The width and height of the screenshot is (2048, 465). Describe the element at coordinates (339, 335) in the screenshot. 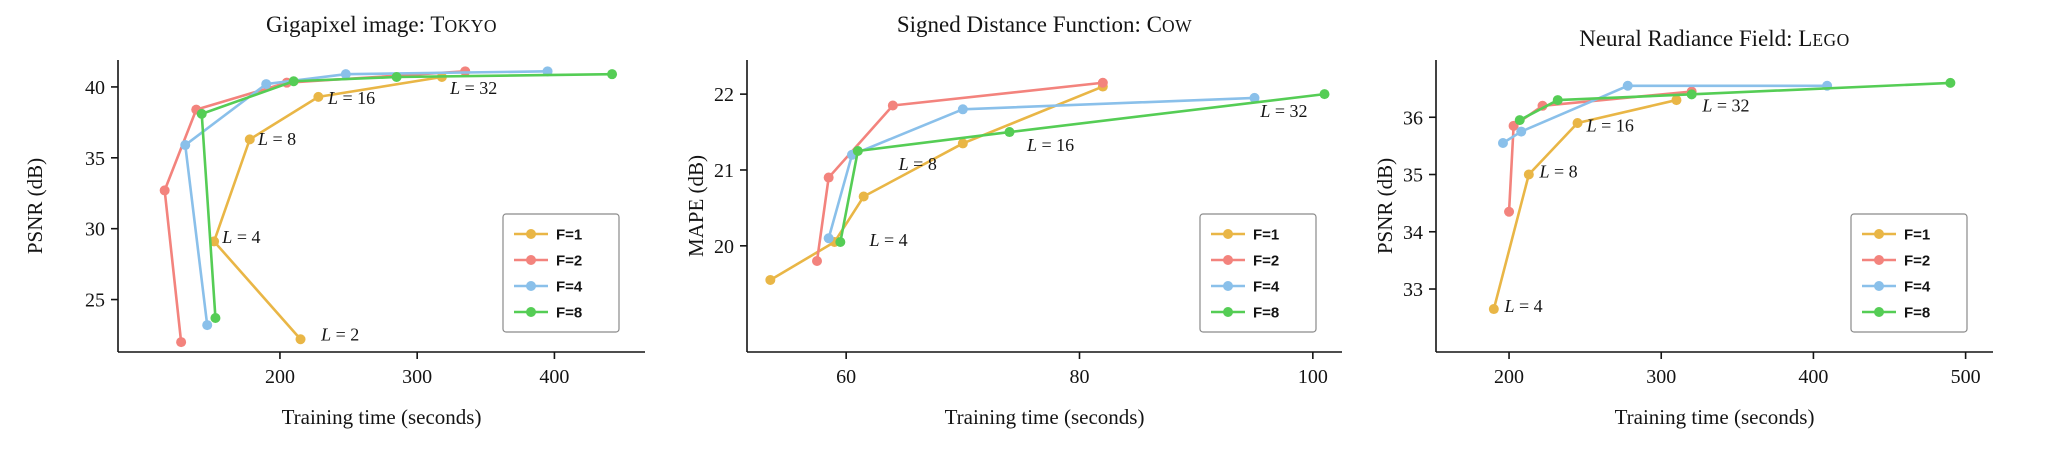

I see `annotation-label: L = 2` at that location.